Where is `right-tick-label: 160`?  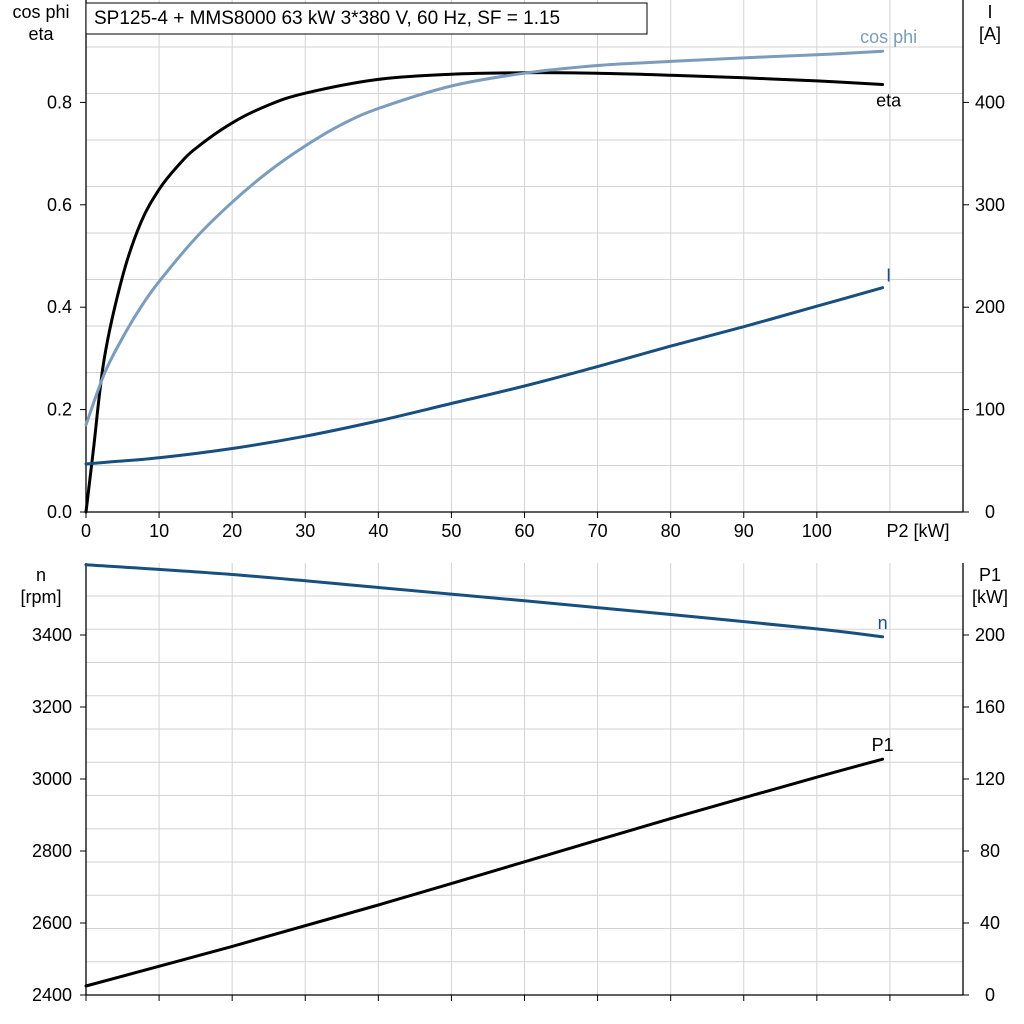 right-tick-label: 160 is located at coordinates (990, 707).